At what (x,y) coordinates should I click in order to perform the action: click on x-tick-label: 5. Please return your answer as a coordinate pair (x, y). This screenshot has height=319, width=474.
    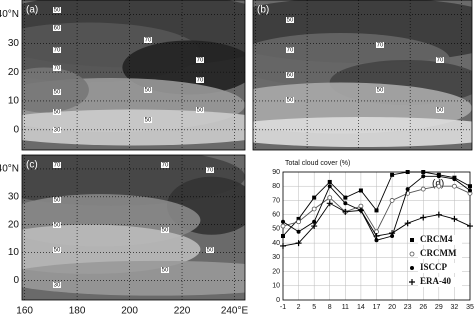
    Looking at the image, I should click on (314, 307).